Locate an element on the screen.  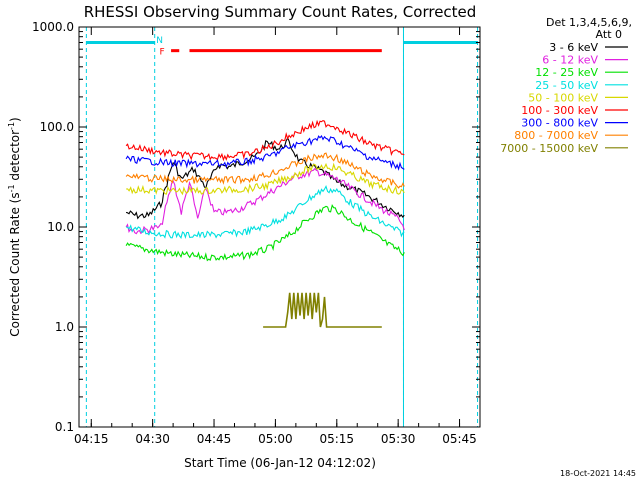
annotation-f: F is located at coordinates (161, 53).